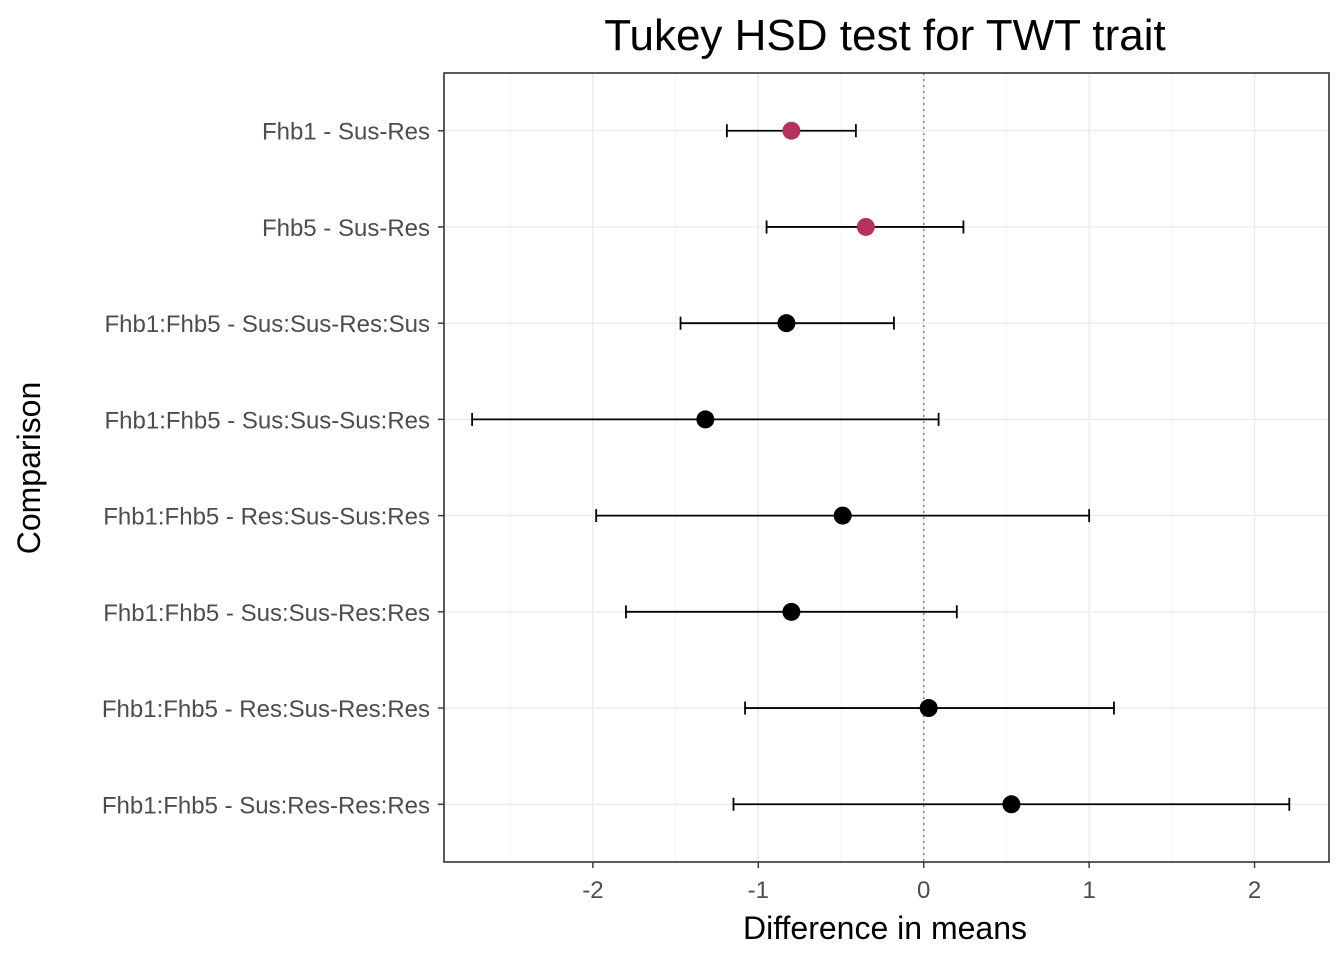 This screenshot has width=1344, height=960. Describe the element at coordinates (346, 132) in the screenshot. I see `y-tick-label: Fhb1 - Sus-Res` at that location.